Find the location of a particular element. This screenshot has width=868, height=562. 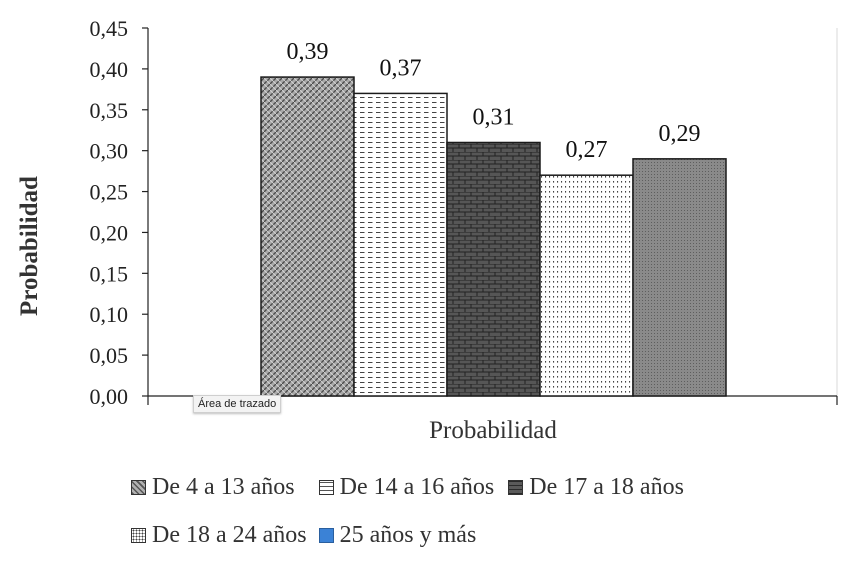

legend-item-25-plus: 25 años y más is located at coordinates (397, 535).